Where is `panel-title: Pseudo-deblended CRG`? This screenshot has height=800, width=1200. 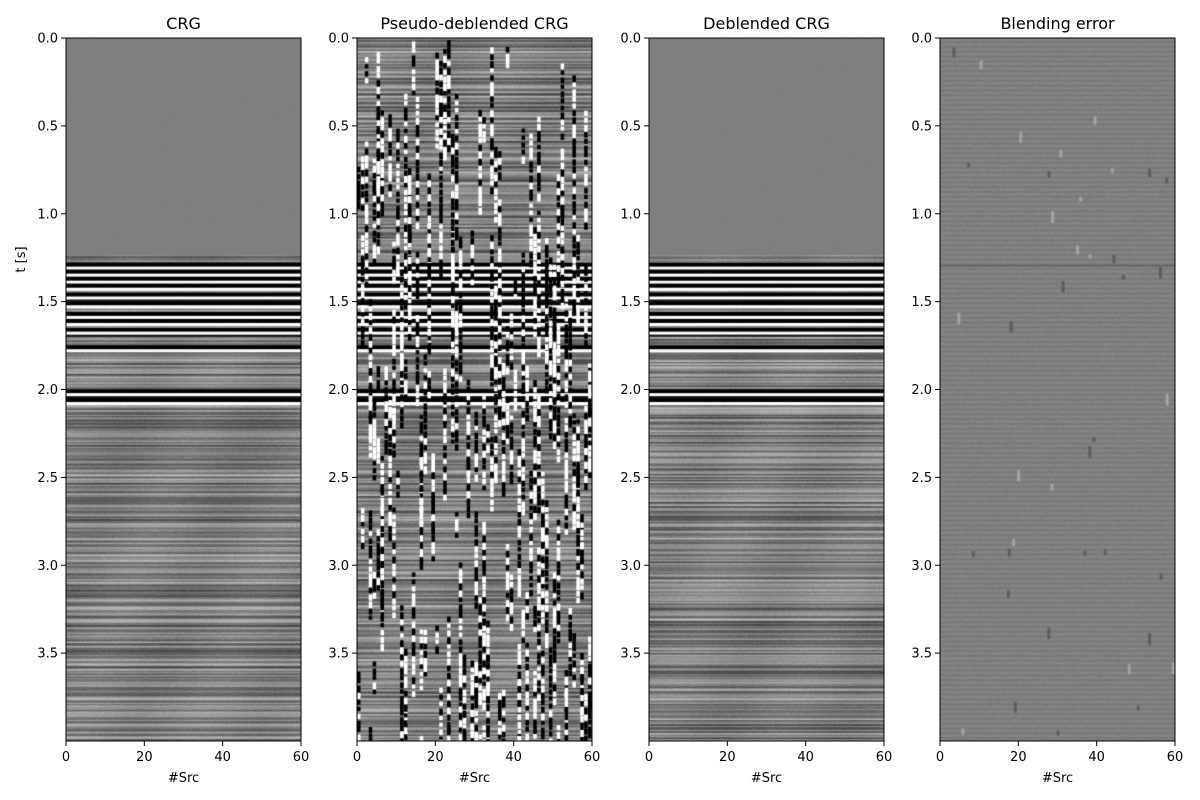 panel-title: Pseudo-deblended CRG is located at coordinates (474, 23).